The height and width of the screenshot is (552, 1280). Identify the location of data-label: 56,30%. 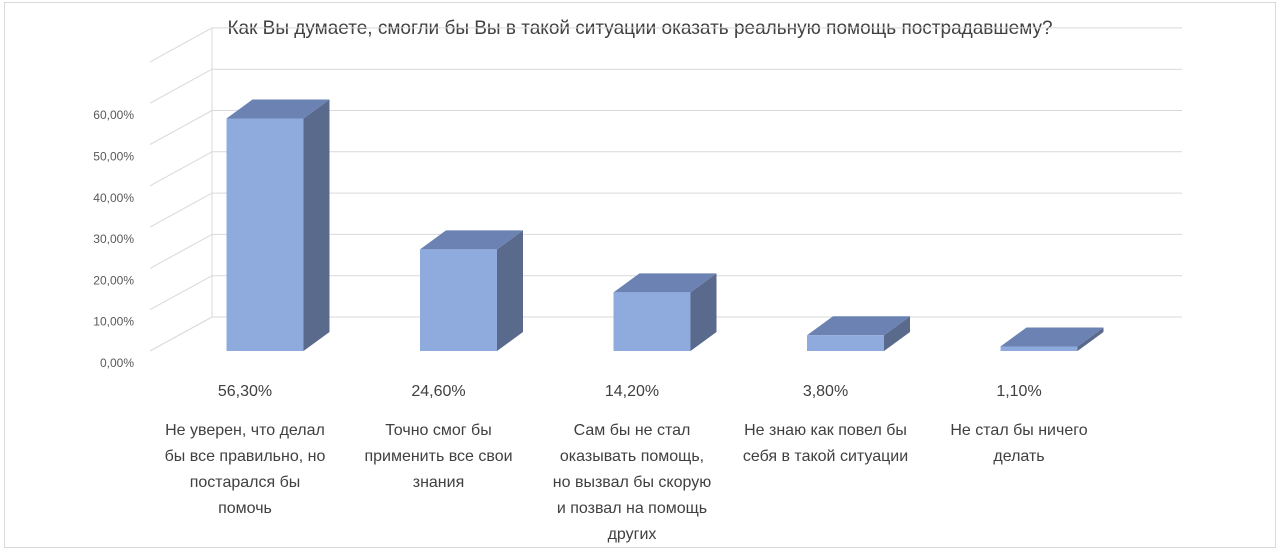
(245, 391).